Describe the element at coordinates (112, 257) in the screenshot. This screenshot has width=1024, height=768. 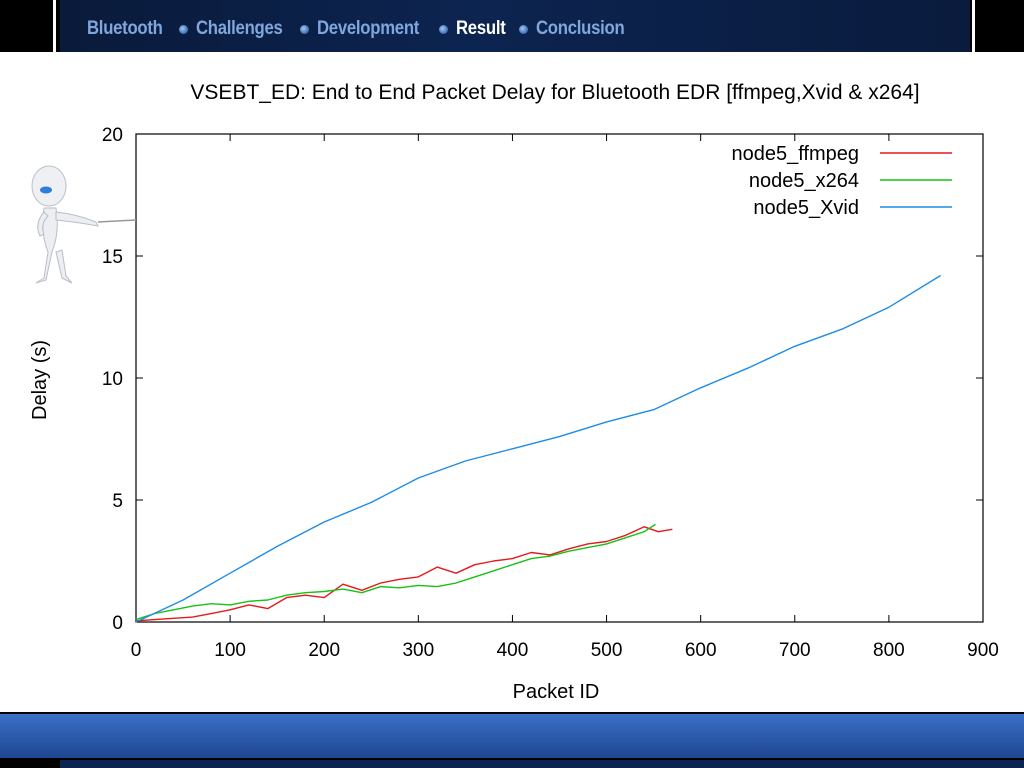
I see `y-tick-label: 15` at that location.